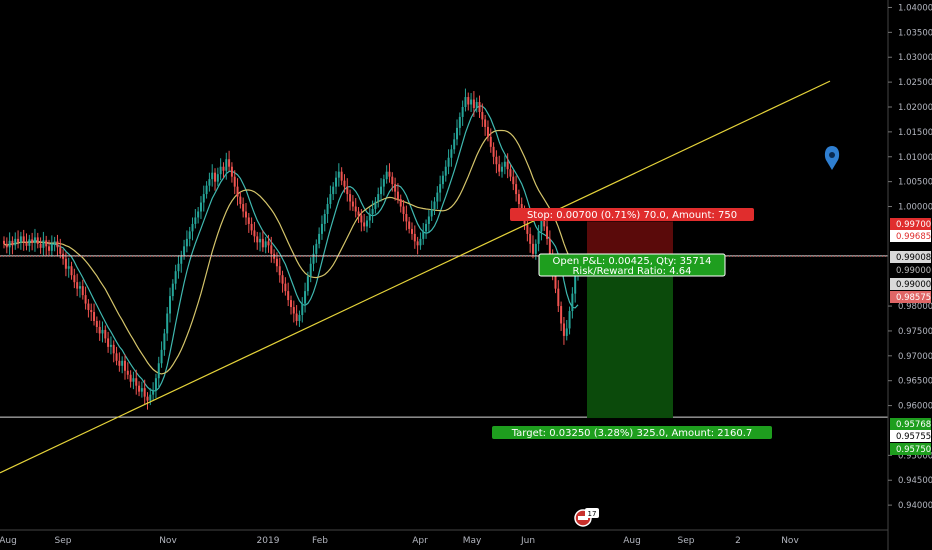 The width and height of the screenshot is (932, 550). Describe the element at coordinates (915, 208) in the screenshot. I see `y-tick-label: 1.00000` at that location.